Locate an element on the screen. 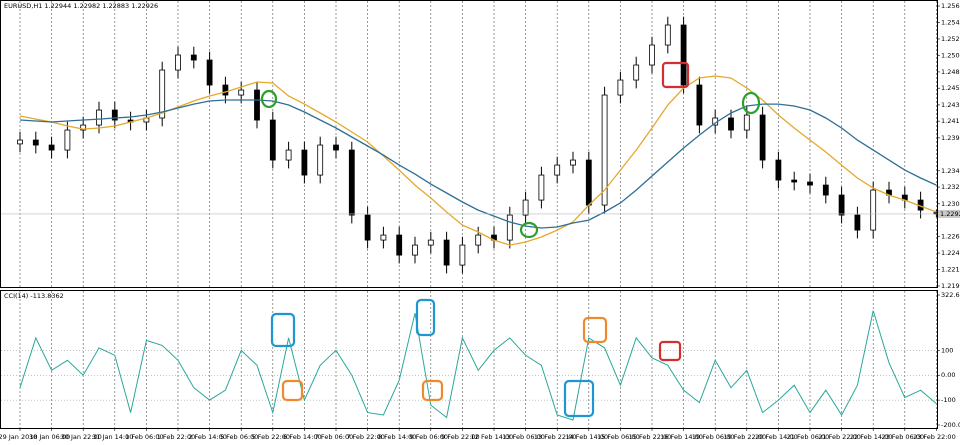  x-tick-label: 12 Feb 14:00 is located at coordinates (492, 437).